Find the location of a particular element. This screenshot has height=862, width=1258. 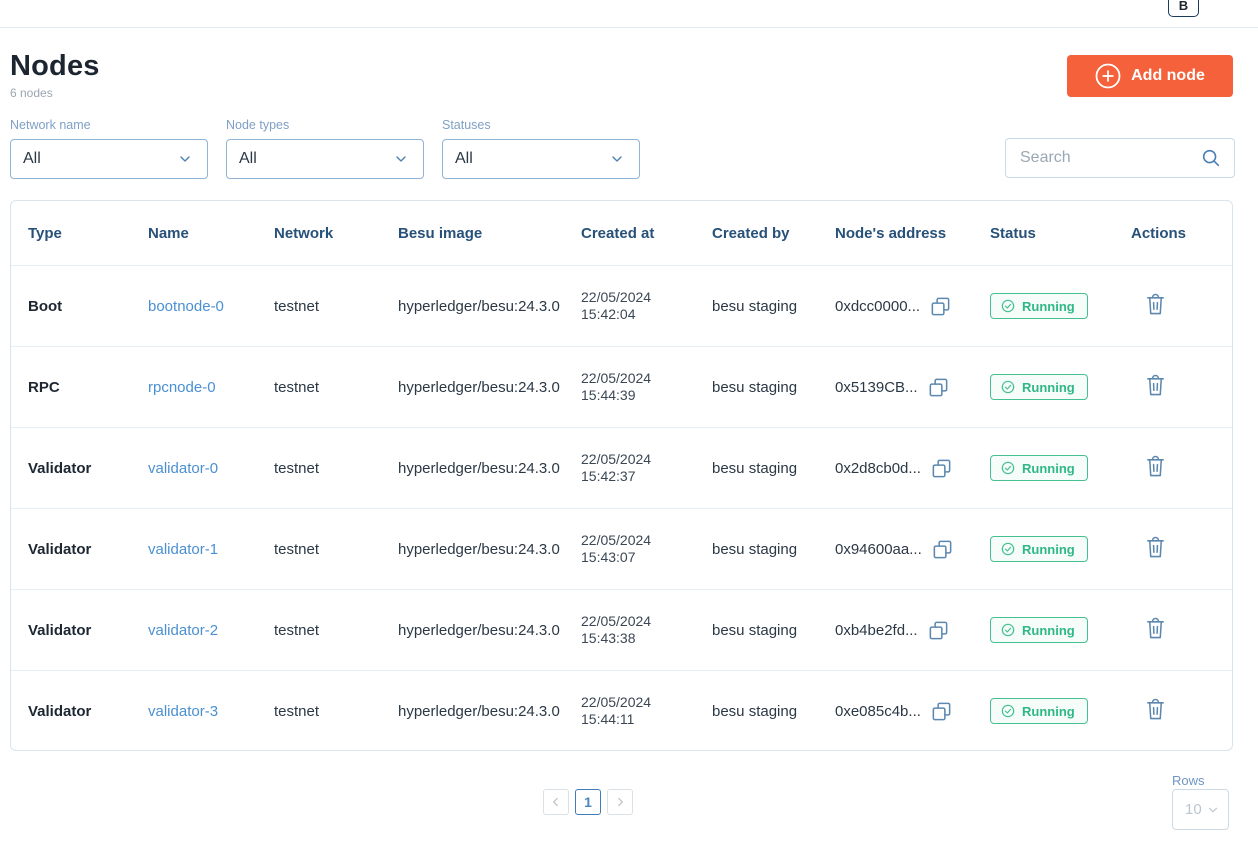

rows-per-page-value: 10 is located at coordinates (1193, 809).